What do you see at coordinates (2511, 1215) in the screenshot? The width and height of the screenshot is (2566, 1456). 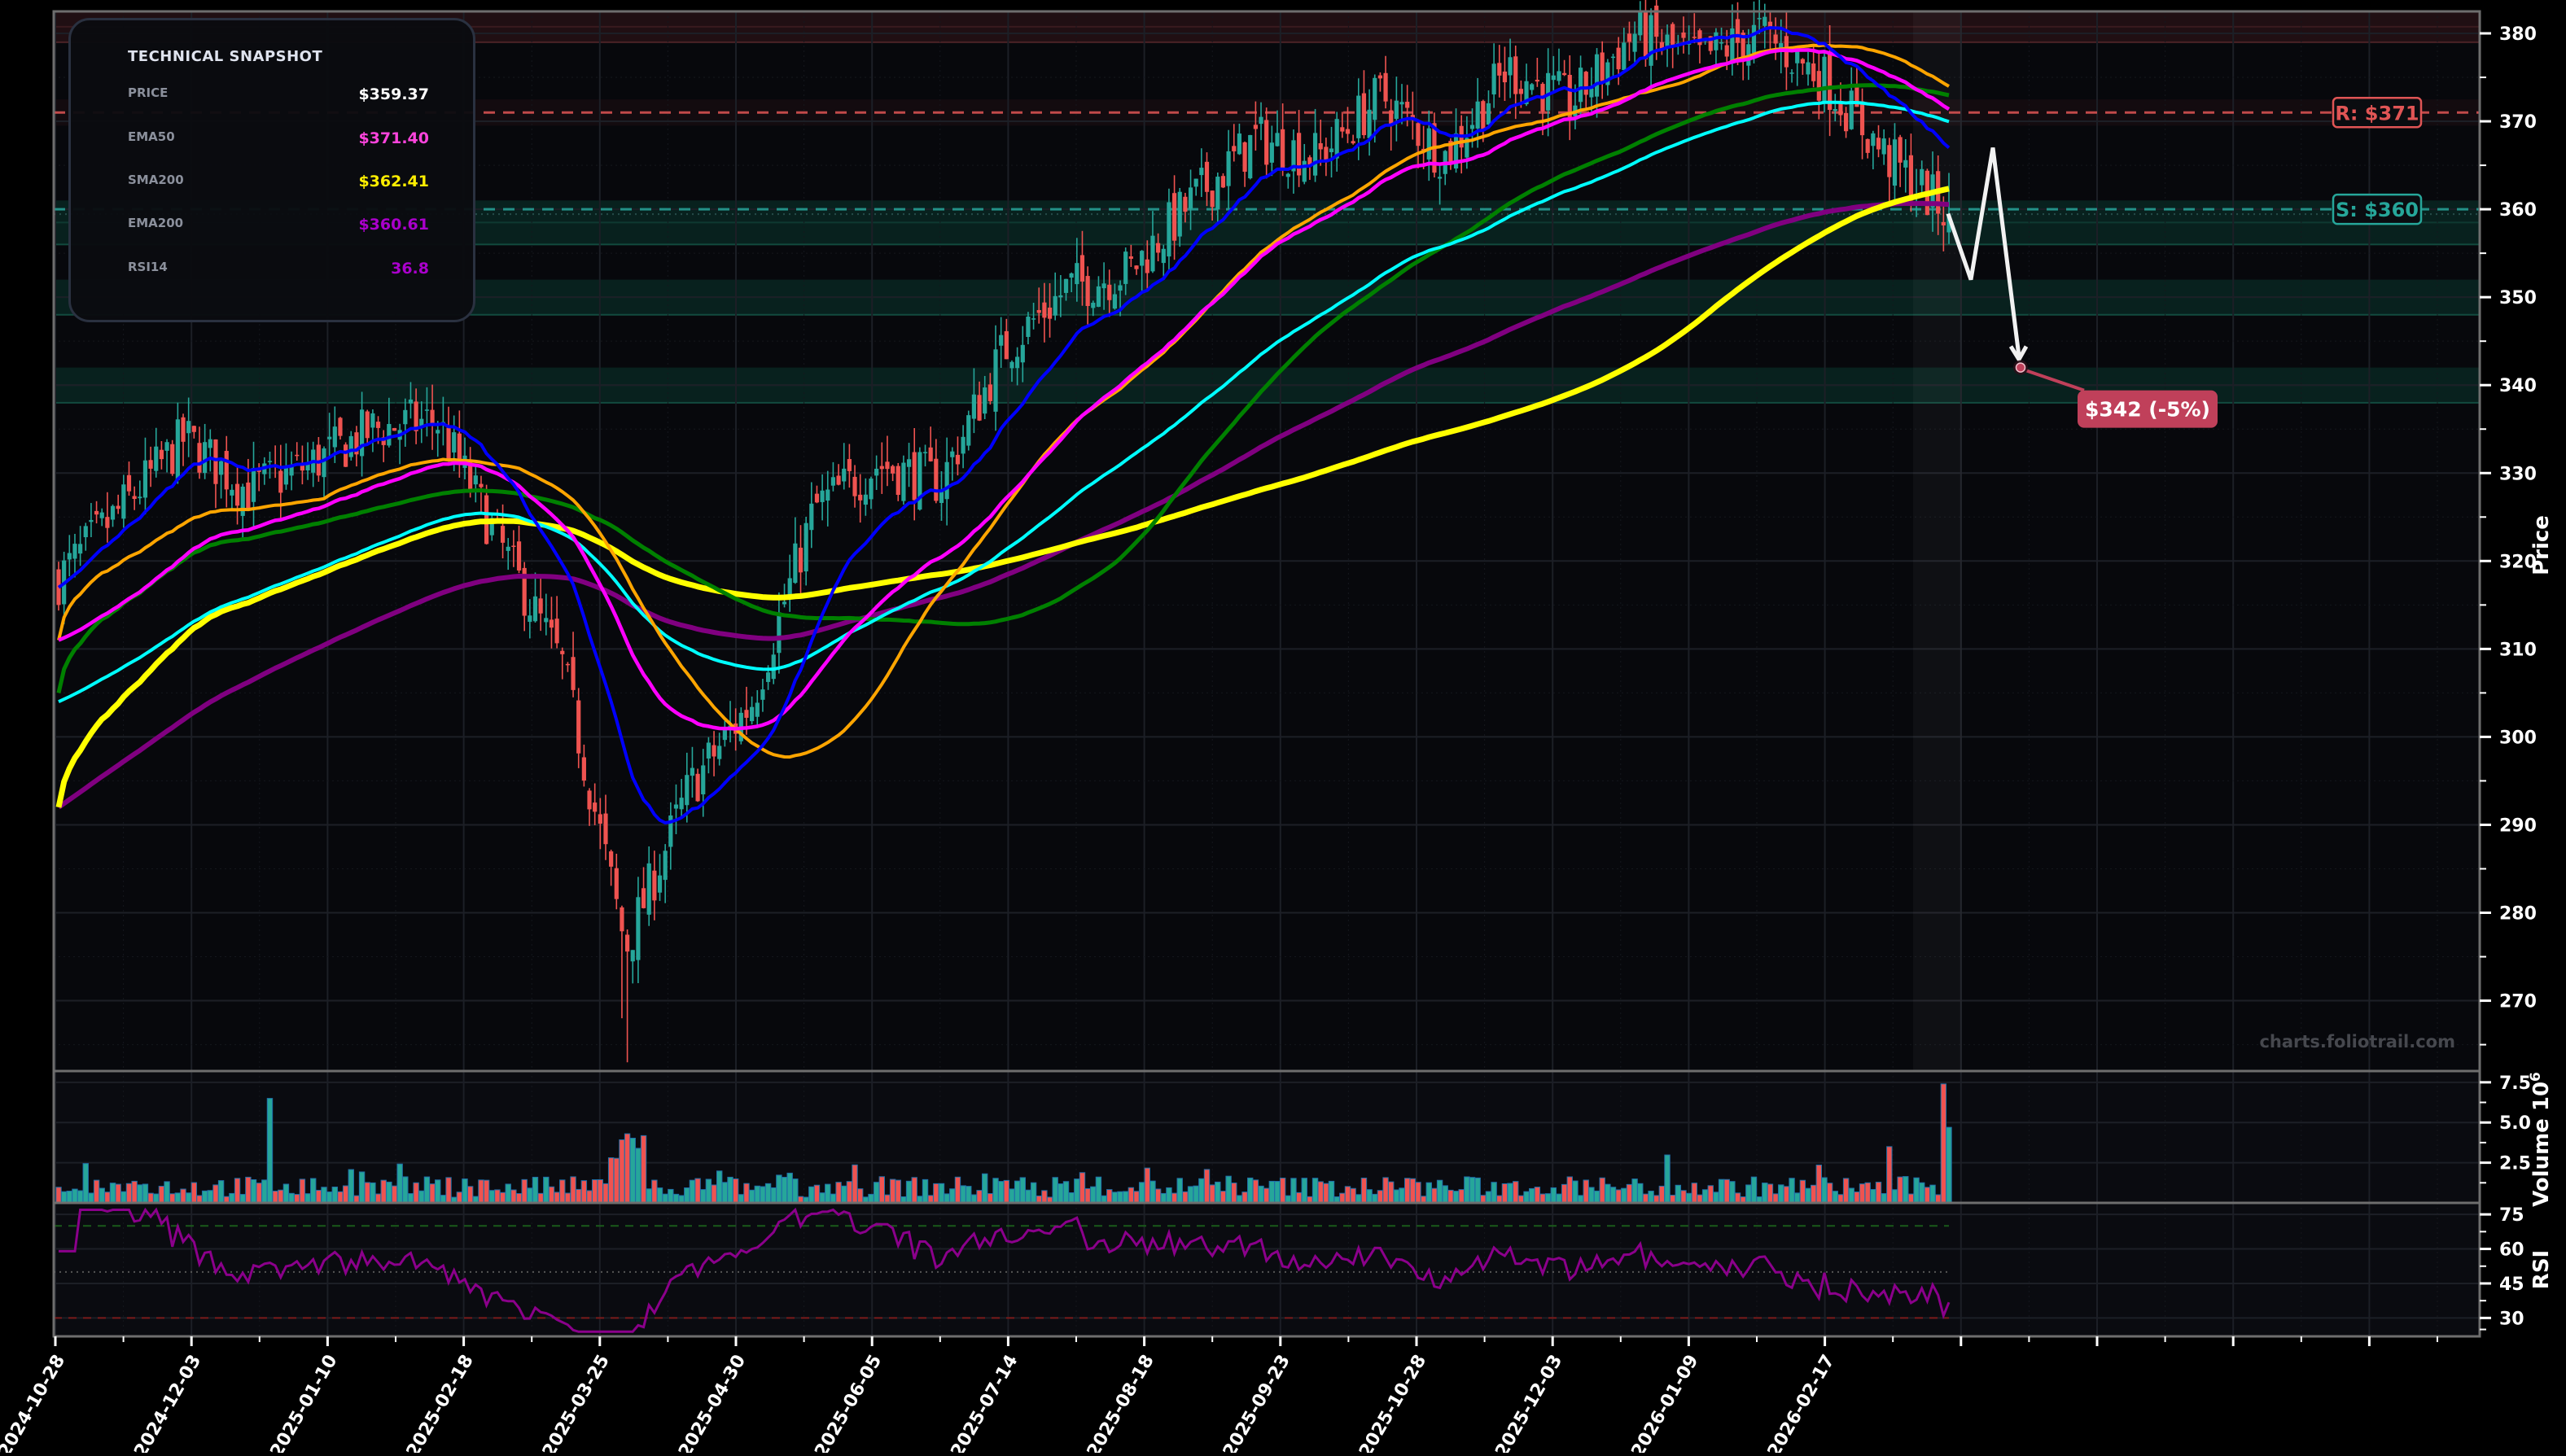 I see `y-tick-label: 75` at bounding box center [2511, 1215].